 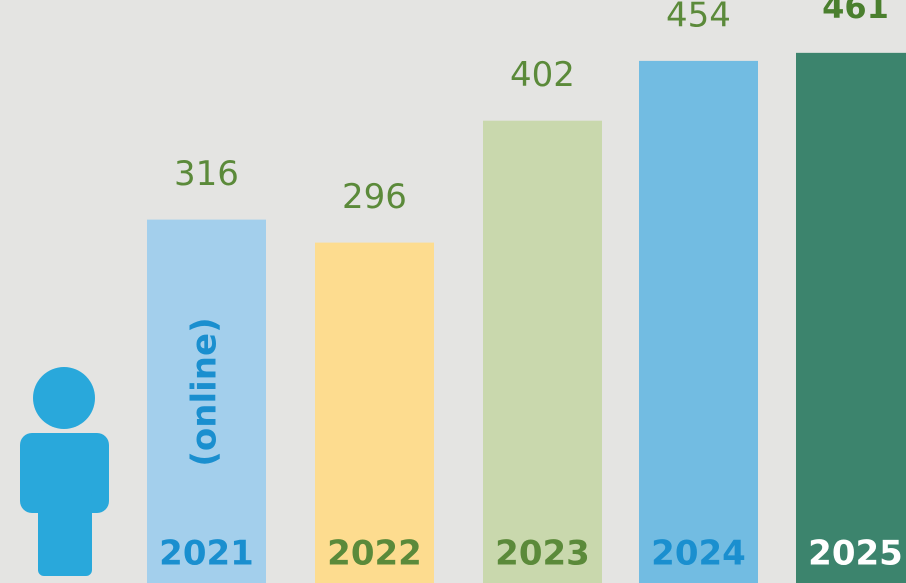 I want to click on year-label: 2024, so click(x=698, y=554).